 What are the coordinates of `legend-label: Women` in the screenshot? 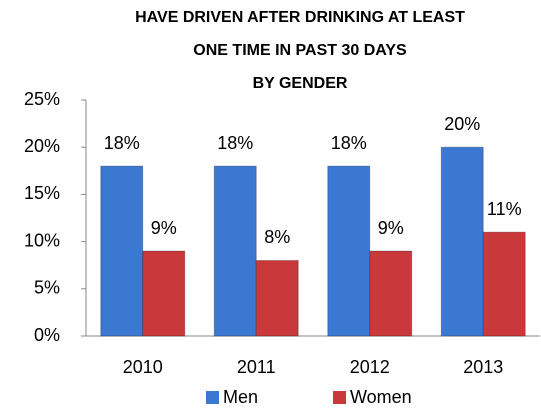 It's located at (381, 397).